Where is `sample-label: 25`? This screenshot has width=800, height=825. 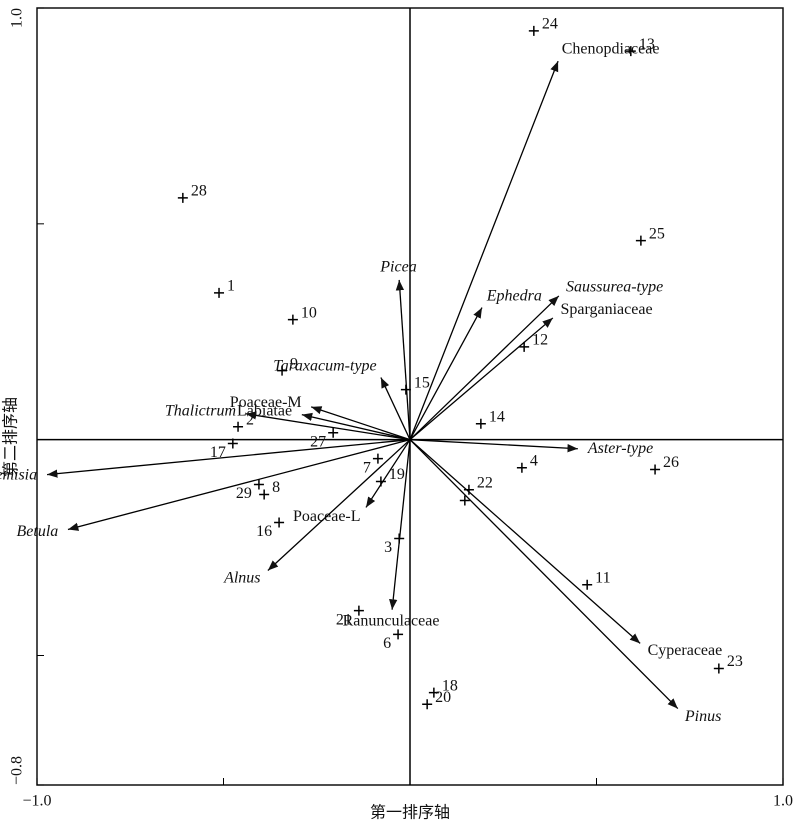 sample-label: 25 is located at coordinates (657, 233).